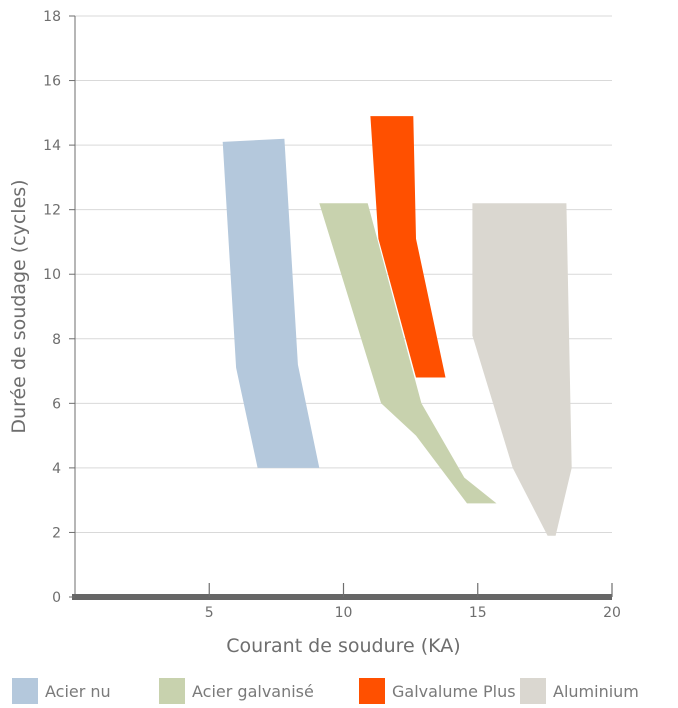 The width and height of the screenshot is (678, 708). I want to click on y-tick-label-12: 12, so click(52, 211).